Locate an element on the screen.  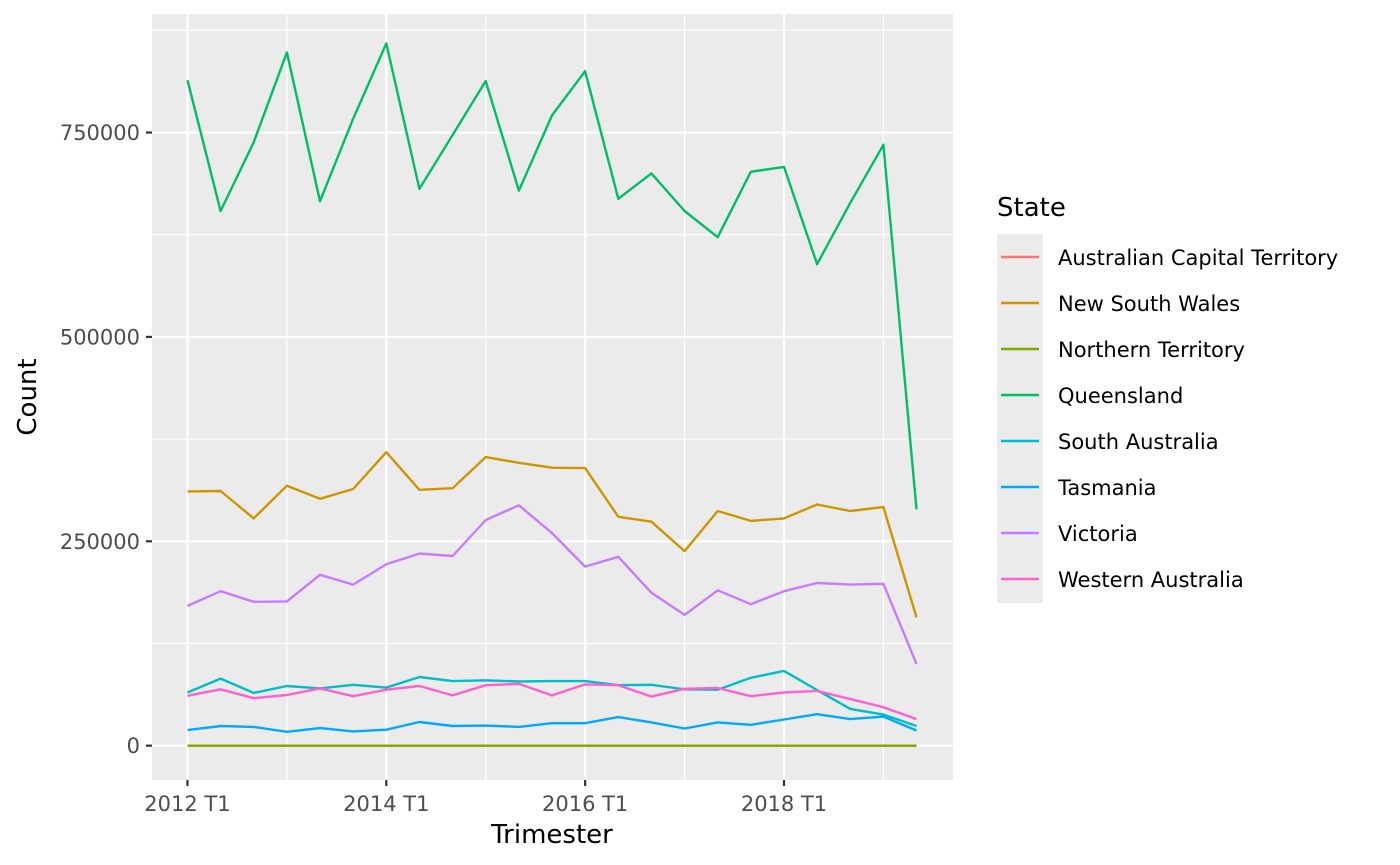
x-tick-label: 2016 T1 is located at coordinates (585, 804).